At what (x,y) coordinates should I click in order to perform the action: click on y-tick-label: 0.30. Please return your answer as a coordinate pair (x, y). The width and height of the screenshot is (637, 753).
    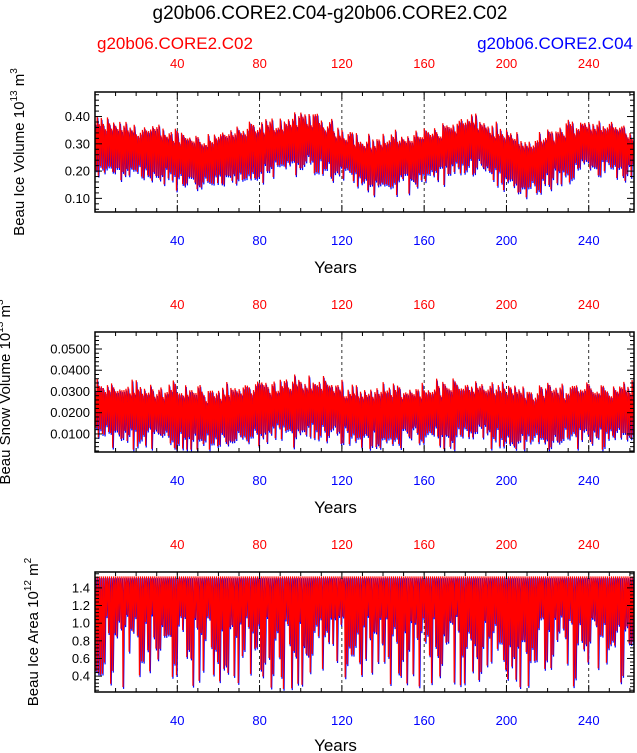
    Looking at the image, I should click on (77, 143).